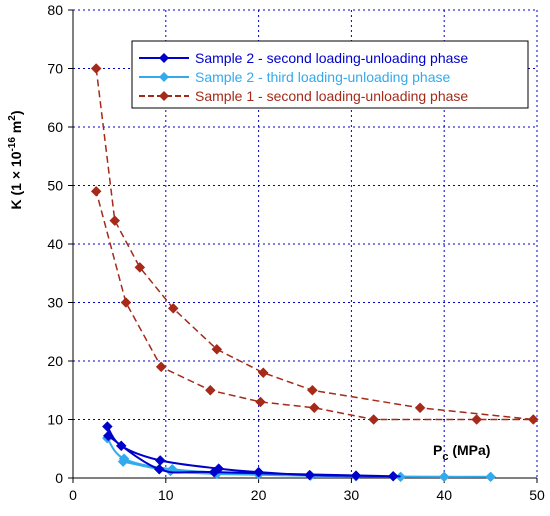 The image size is (550, 516). I want to click on x-tick-label: 30, so click(352, 495).